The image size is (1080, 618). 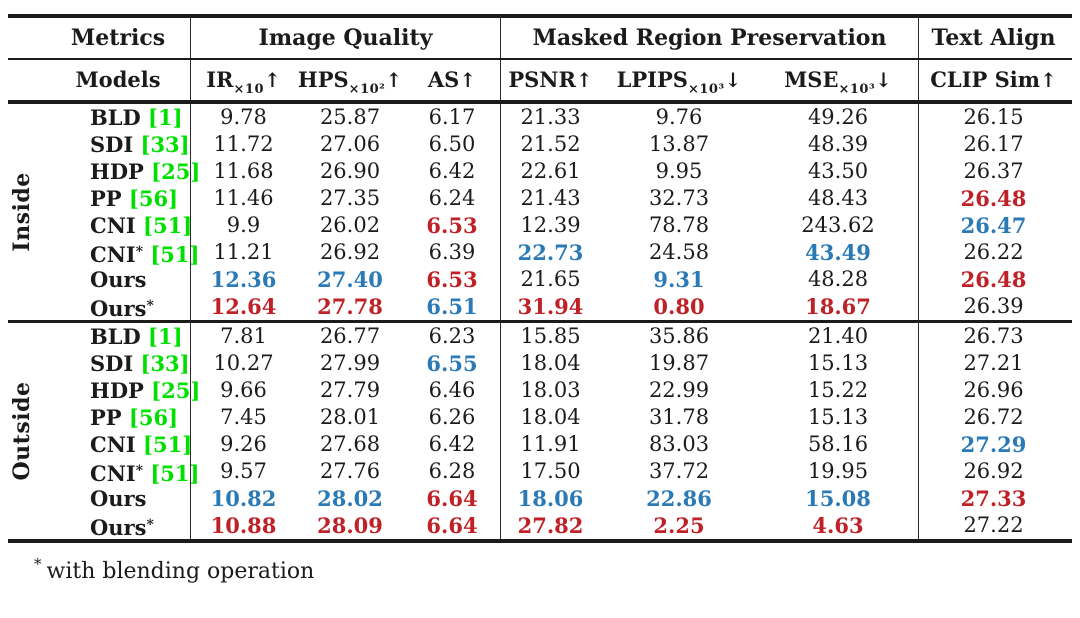 What do you see at coordinates (452, 225) in the screenshot?
I see `value-cell: 6.53` at bounding box center [452, 225].